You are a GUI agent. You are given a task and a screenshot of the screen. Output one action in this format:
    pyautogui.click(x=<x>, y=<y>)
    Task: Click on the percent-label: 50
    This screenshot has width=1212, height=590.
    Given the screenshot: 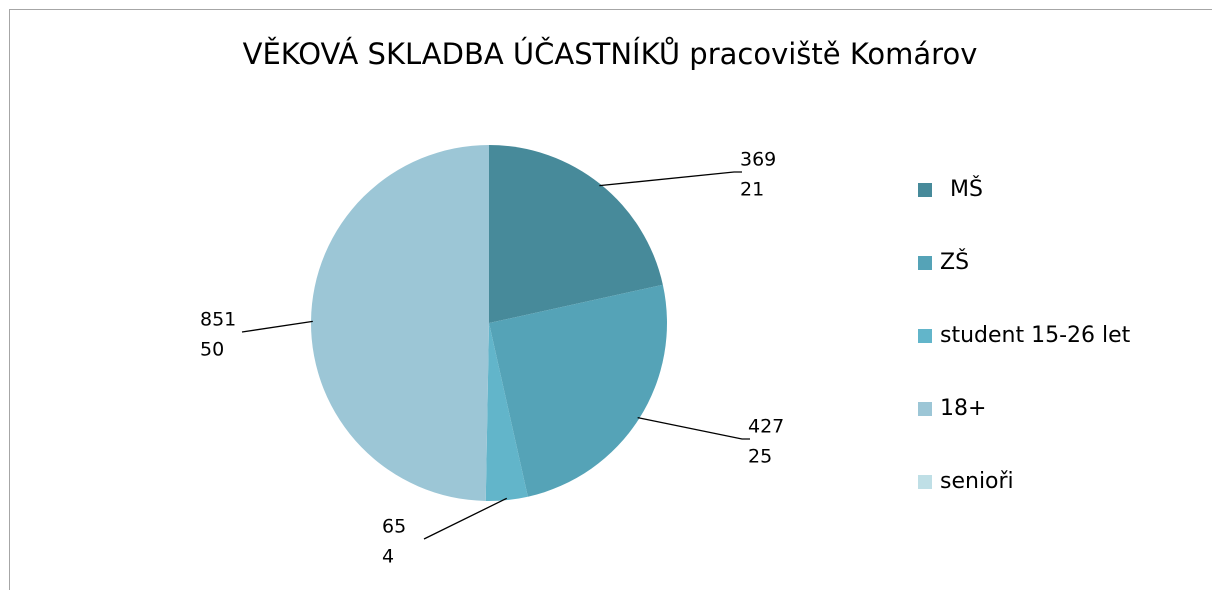 What is the action you would take?
    pyautogui.click(x=212, y=350)
    